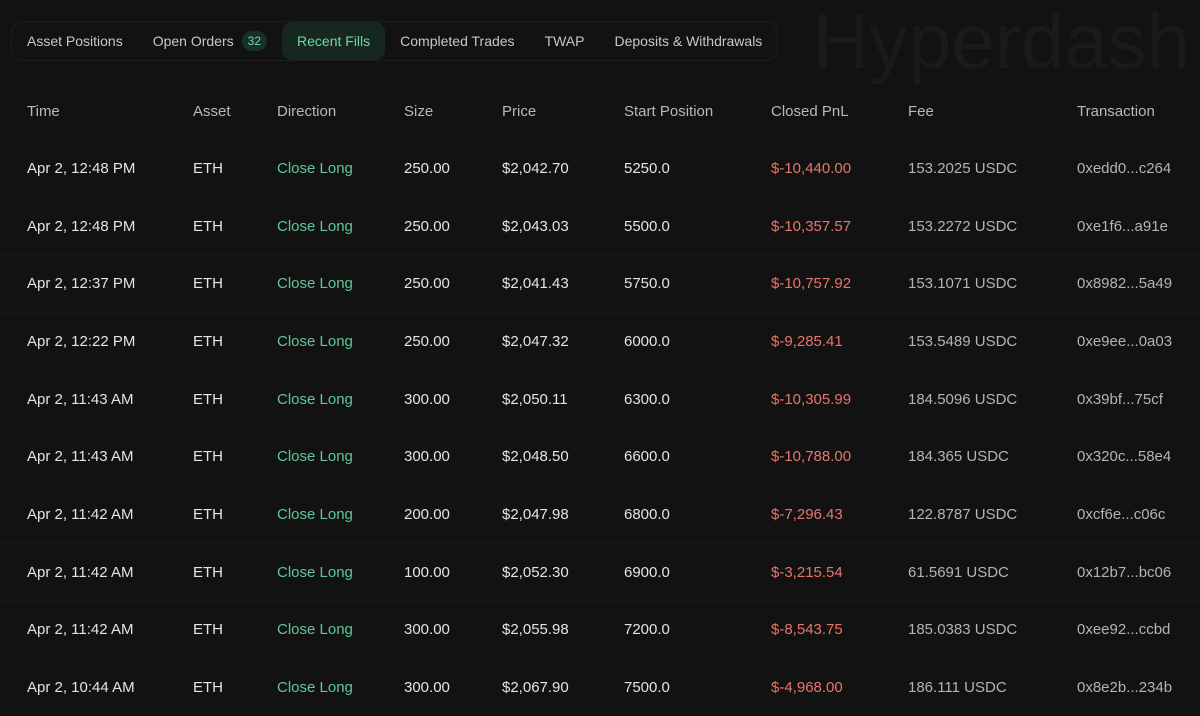 The width and height of the screenshot is (1200, 716). What do you see at coordinates (810, 111) in the screenshot?
I see `column-header-closed-pnl: Closed PnL` at bounding box center [810, 111].